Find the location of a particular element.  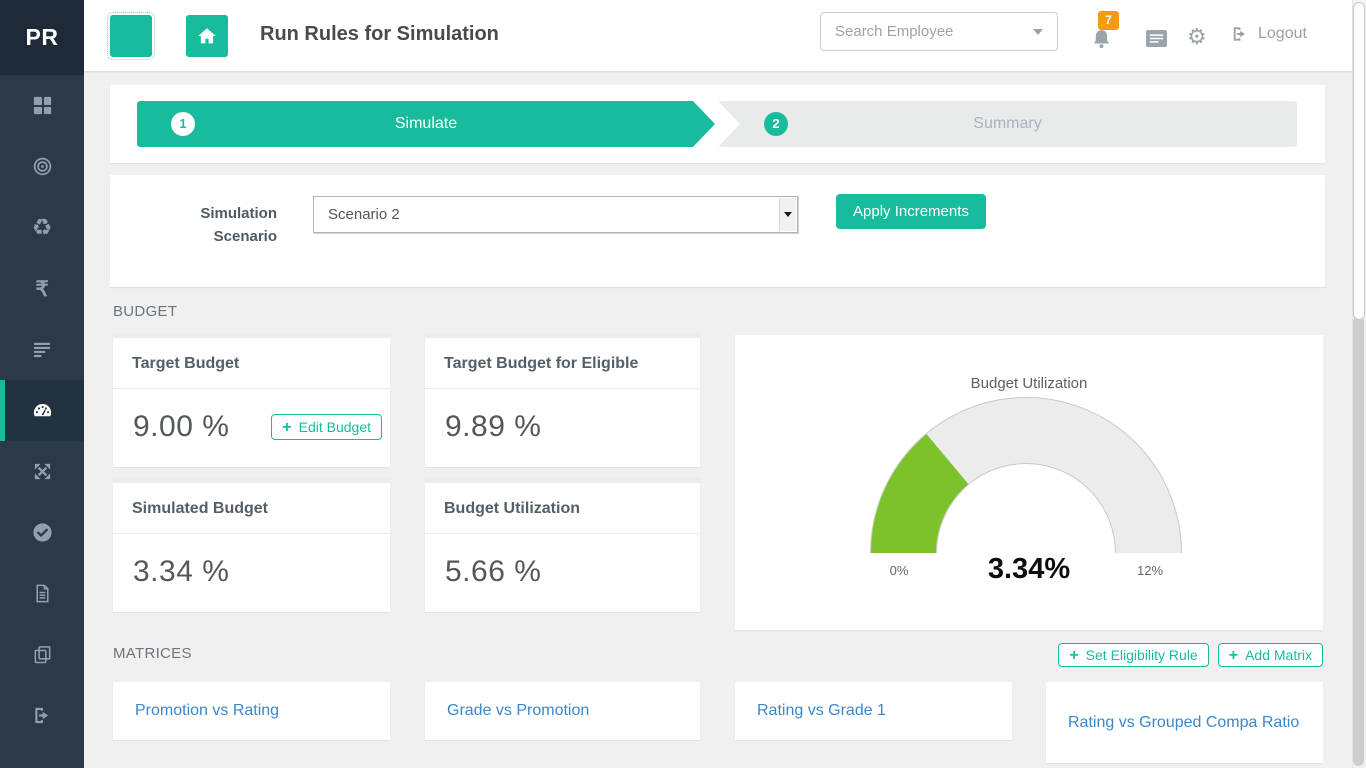

logout-label: Logout is located at coordinates (1282, 33).